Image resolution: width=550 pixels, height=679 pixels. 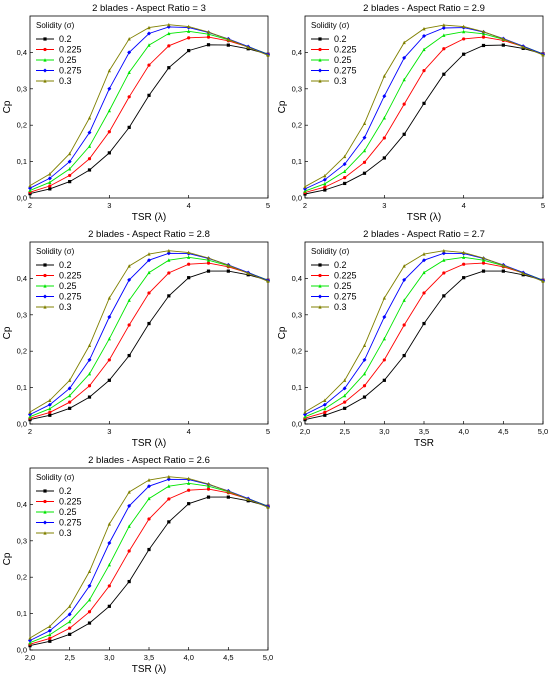 What do you see at coordinates (149, 8) in the screenshot?
I see `chart-title: 2 blades - Aspect Ratio = 3` at bounding box center [149, 8].